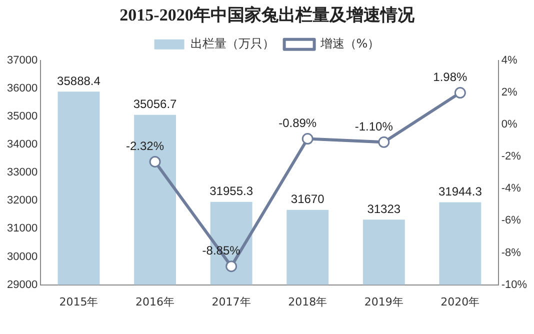 Image resolution: width=534 pixels, height=334 pixels. I want to click on legend-label: 增速（%）, so click(349, 43).